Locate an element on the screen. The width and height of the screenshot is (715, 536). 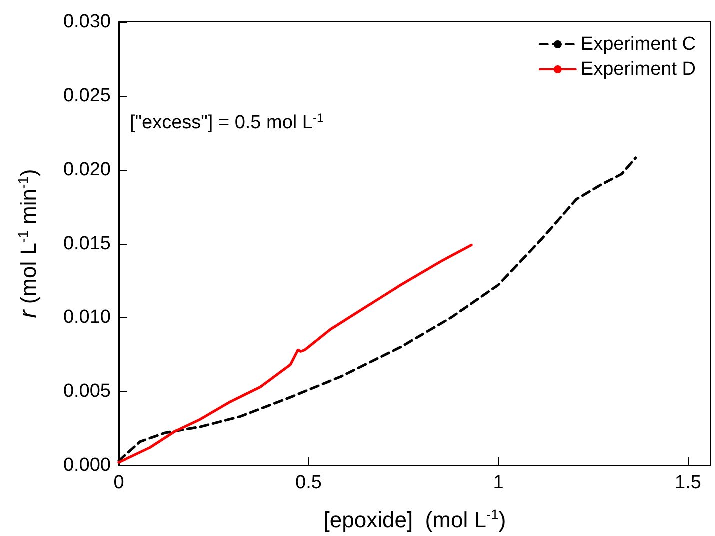
x-tick-label: 1.5 is located at coordinates (688, 483).